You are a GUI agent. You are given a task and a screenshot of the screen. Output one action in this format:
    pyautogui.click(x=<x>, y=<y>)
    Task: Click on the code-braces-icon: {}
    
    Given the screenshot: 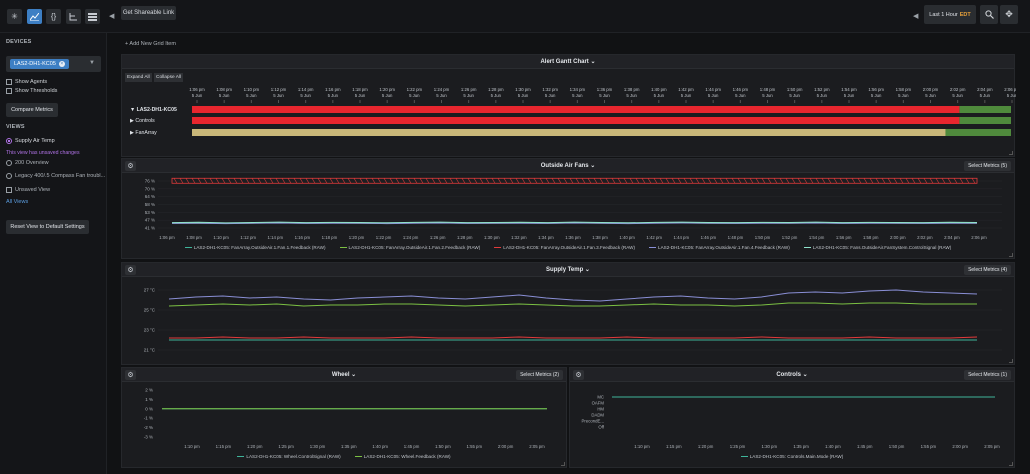 What is the action you would take?
    pyautogui.click(x=53, y=16)
    